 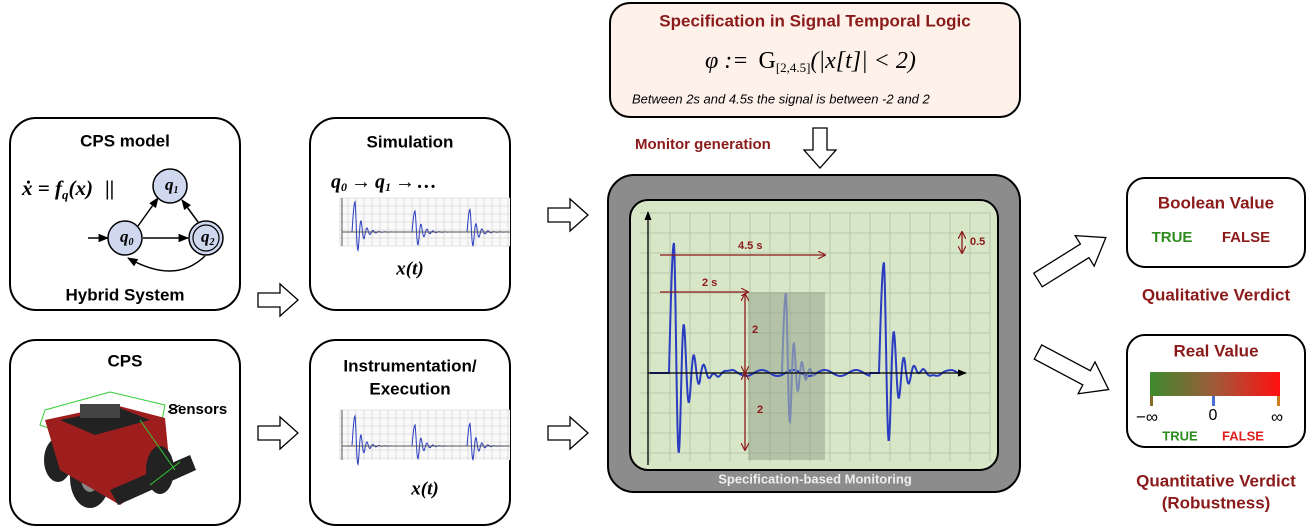 I want to click on real-title: Real Value, so click(x=1215, y=350).